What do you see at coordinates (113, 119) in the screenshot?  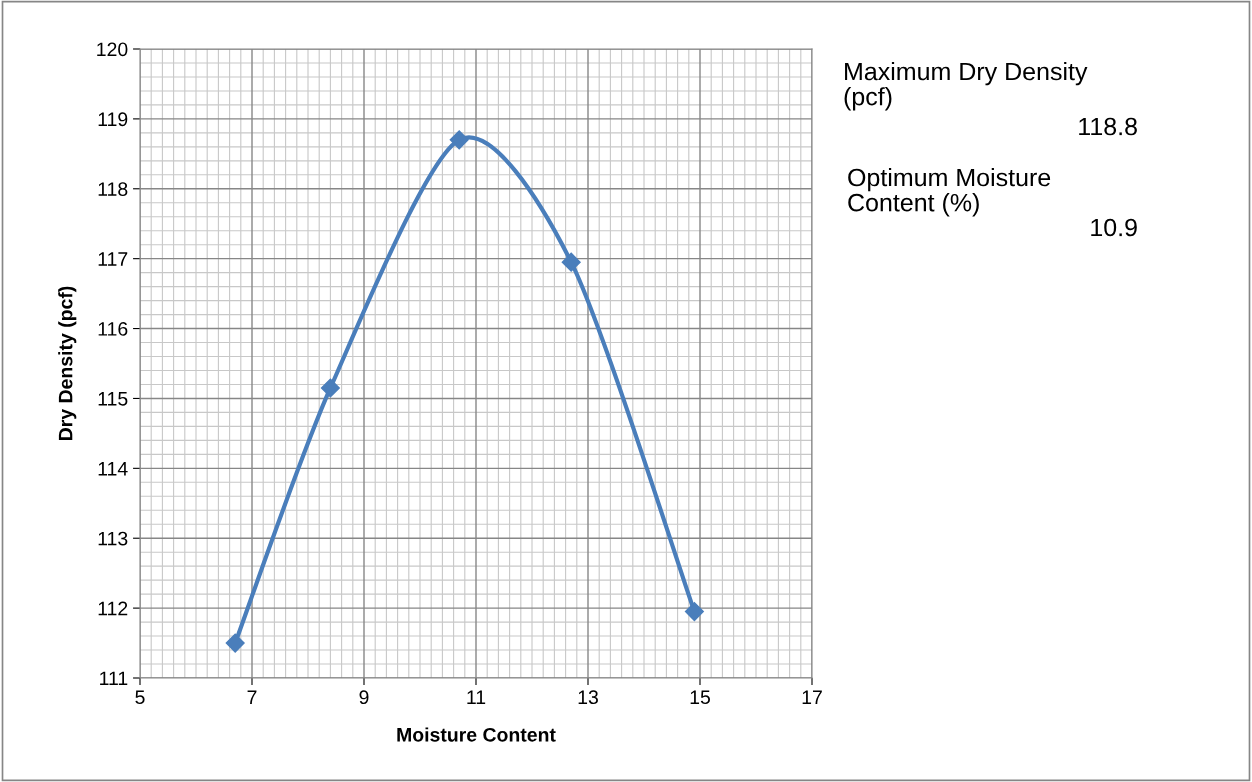 I see `y-tick-label: 119` at bounding box center [113, 119].